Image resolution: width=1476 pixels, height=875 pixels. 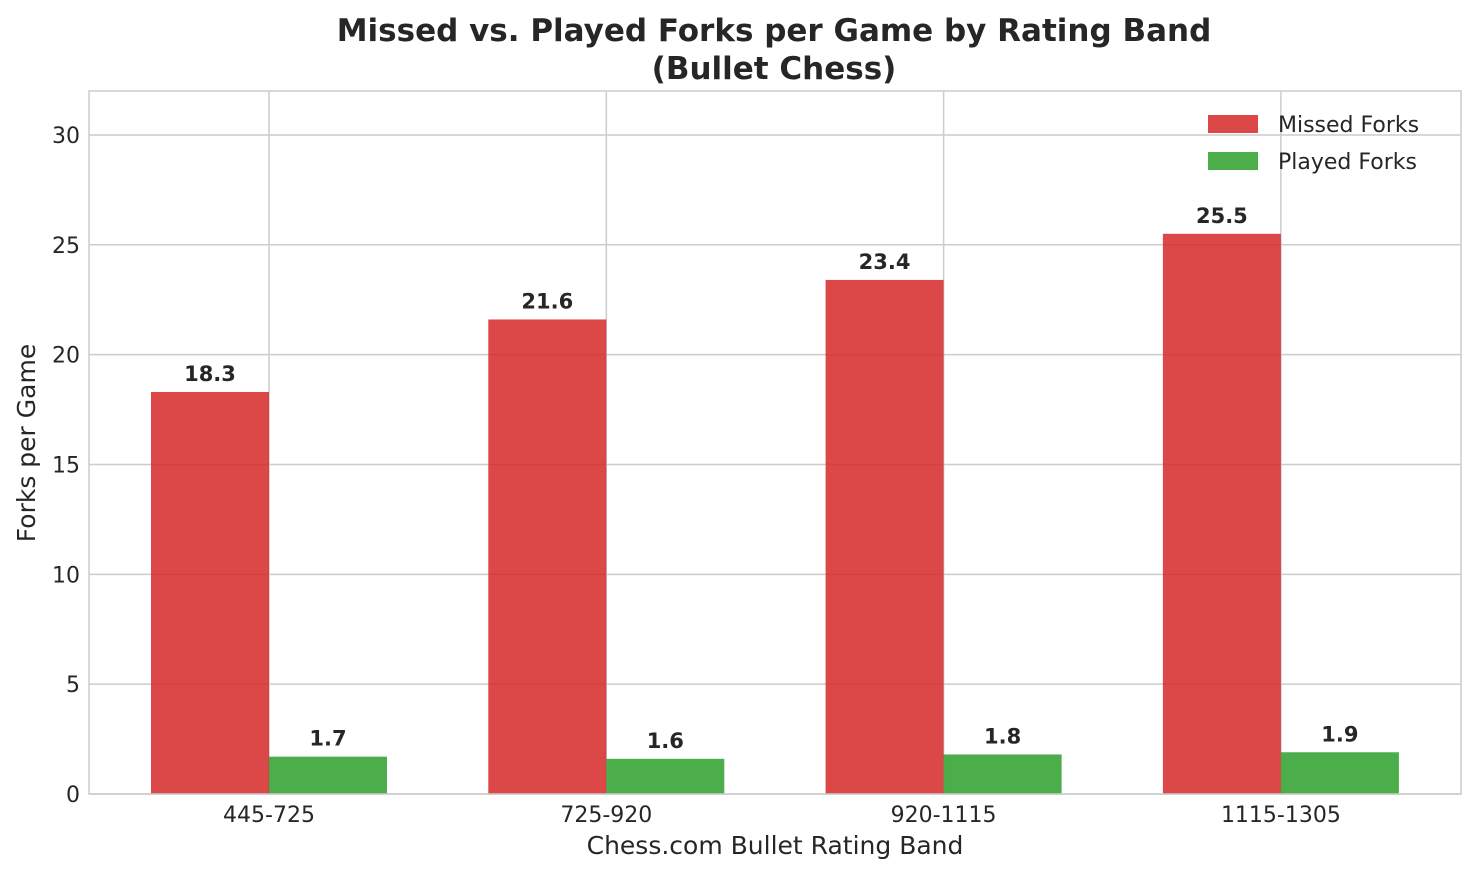 What do you see at coordinates (26, 443) in the screenshot?
I see `y-axis-label: Forks per Game` at bounding box center [26, 443].